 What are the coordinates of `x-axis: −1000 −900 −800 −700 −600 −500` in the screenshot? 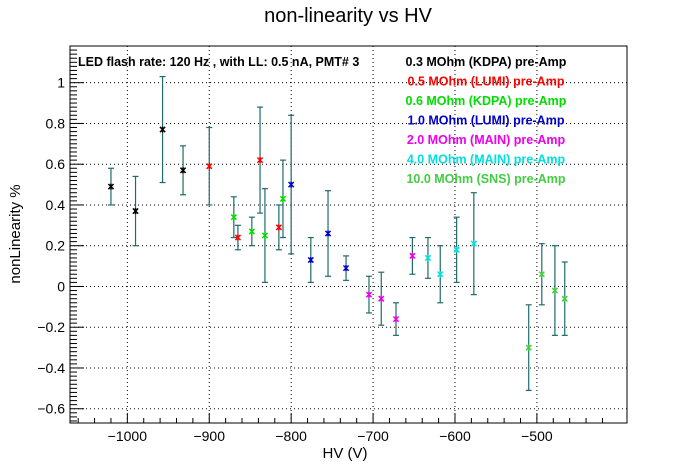 It's located at (340, 428).